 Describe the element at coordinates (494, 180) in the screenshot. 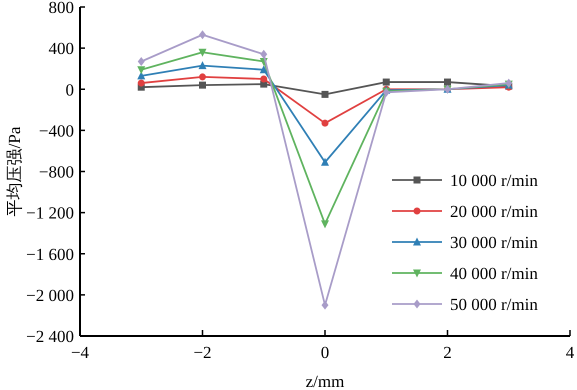

I see `legend-label: 10 000 r/min` at that location.